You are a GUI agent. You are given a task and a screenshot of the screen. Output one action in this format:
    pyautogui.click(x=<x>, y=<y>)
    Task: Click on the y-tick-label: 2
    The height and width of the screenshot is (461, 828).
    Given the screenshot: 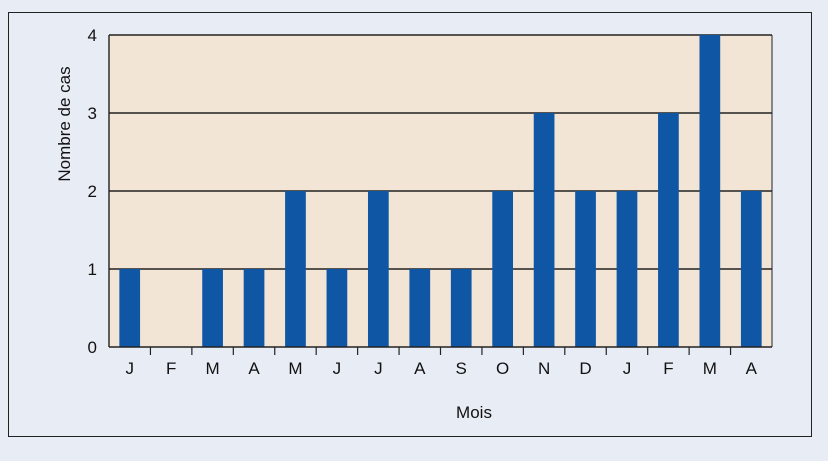 What is the action you would take?
    pyautogui.click(x=92, y=191)
    